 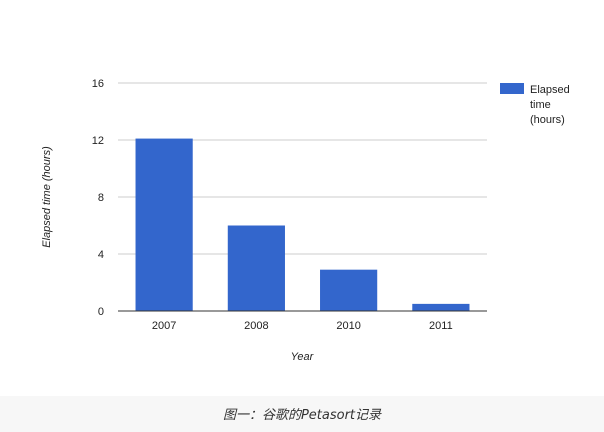 What do you see at coordinates (349, 290) in the screenshot?
I see `bar-2010` at bounding box center [349, 290].